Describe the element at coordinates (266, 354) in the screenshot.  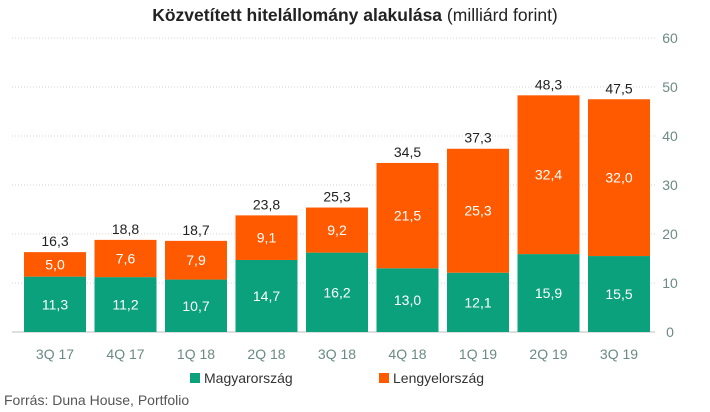
I see `x-tick-label: 2Q 18` at that location.